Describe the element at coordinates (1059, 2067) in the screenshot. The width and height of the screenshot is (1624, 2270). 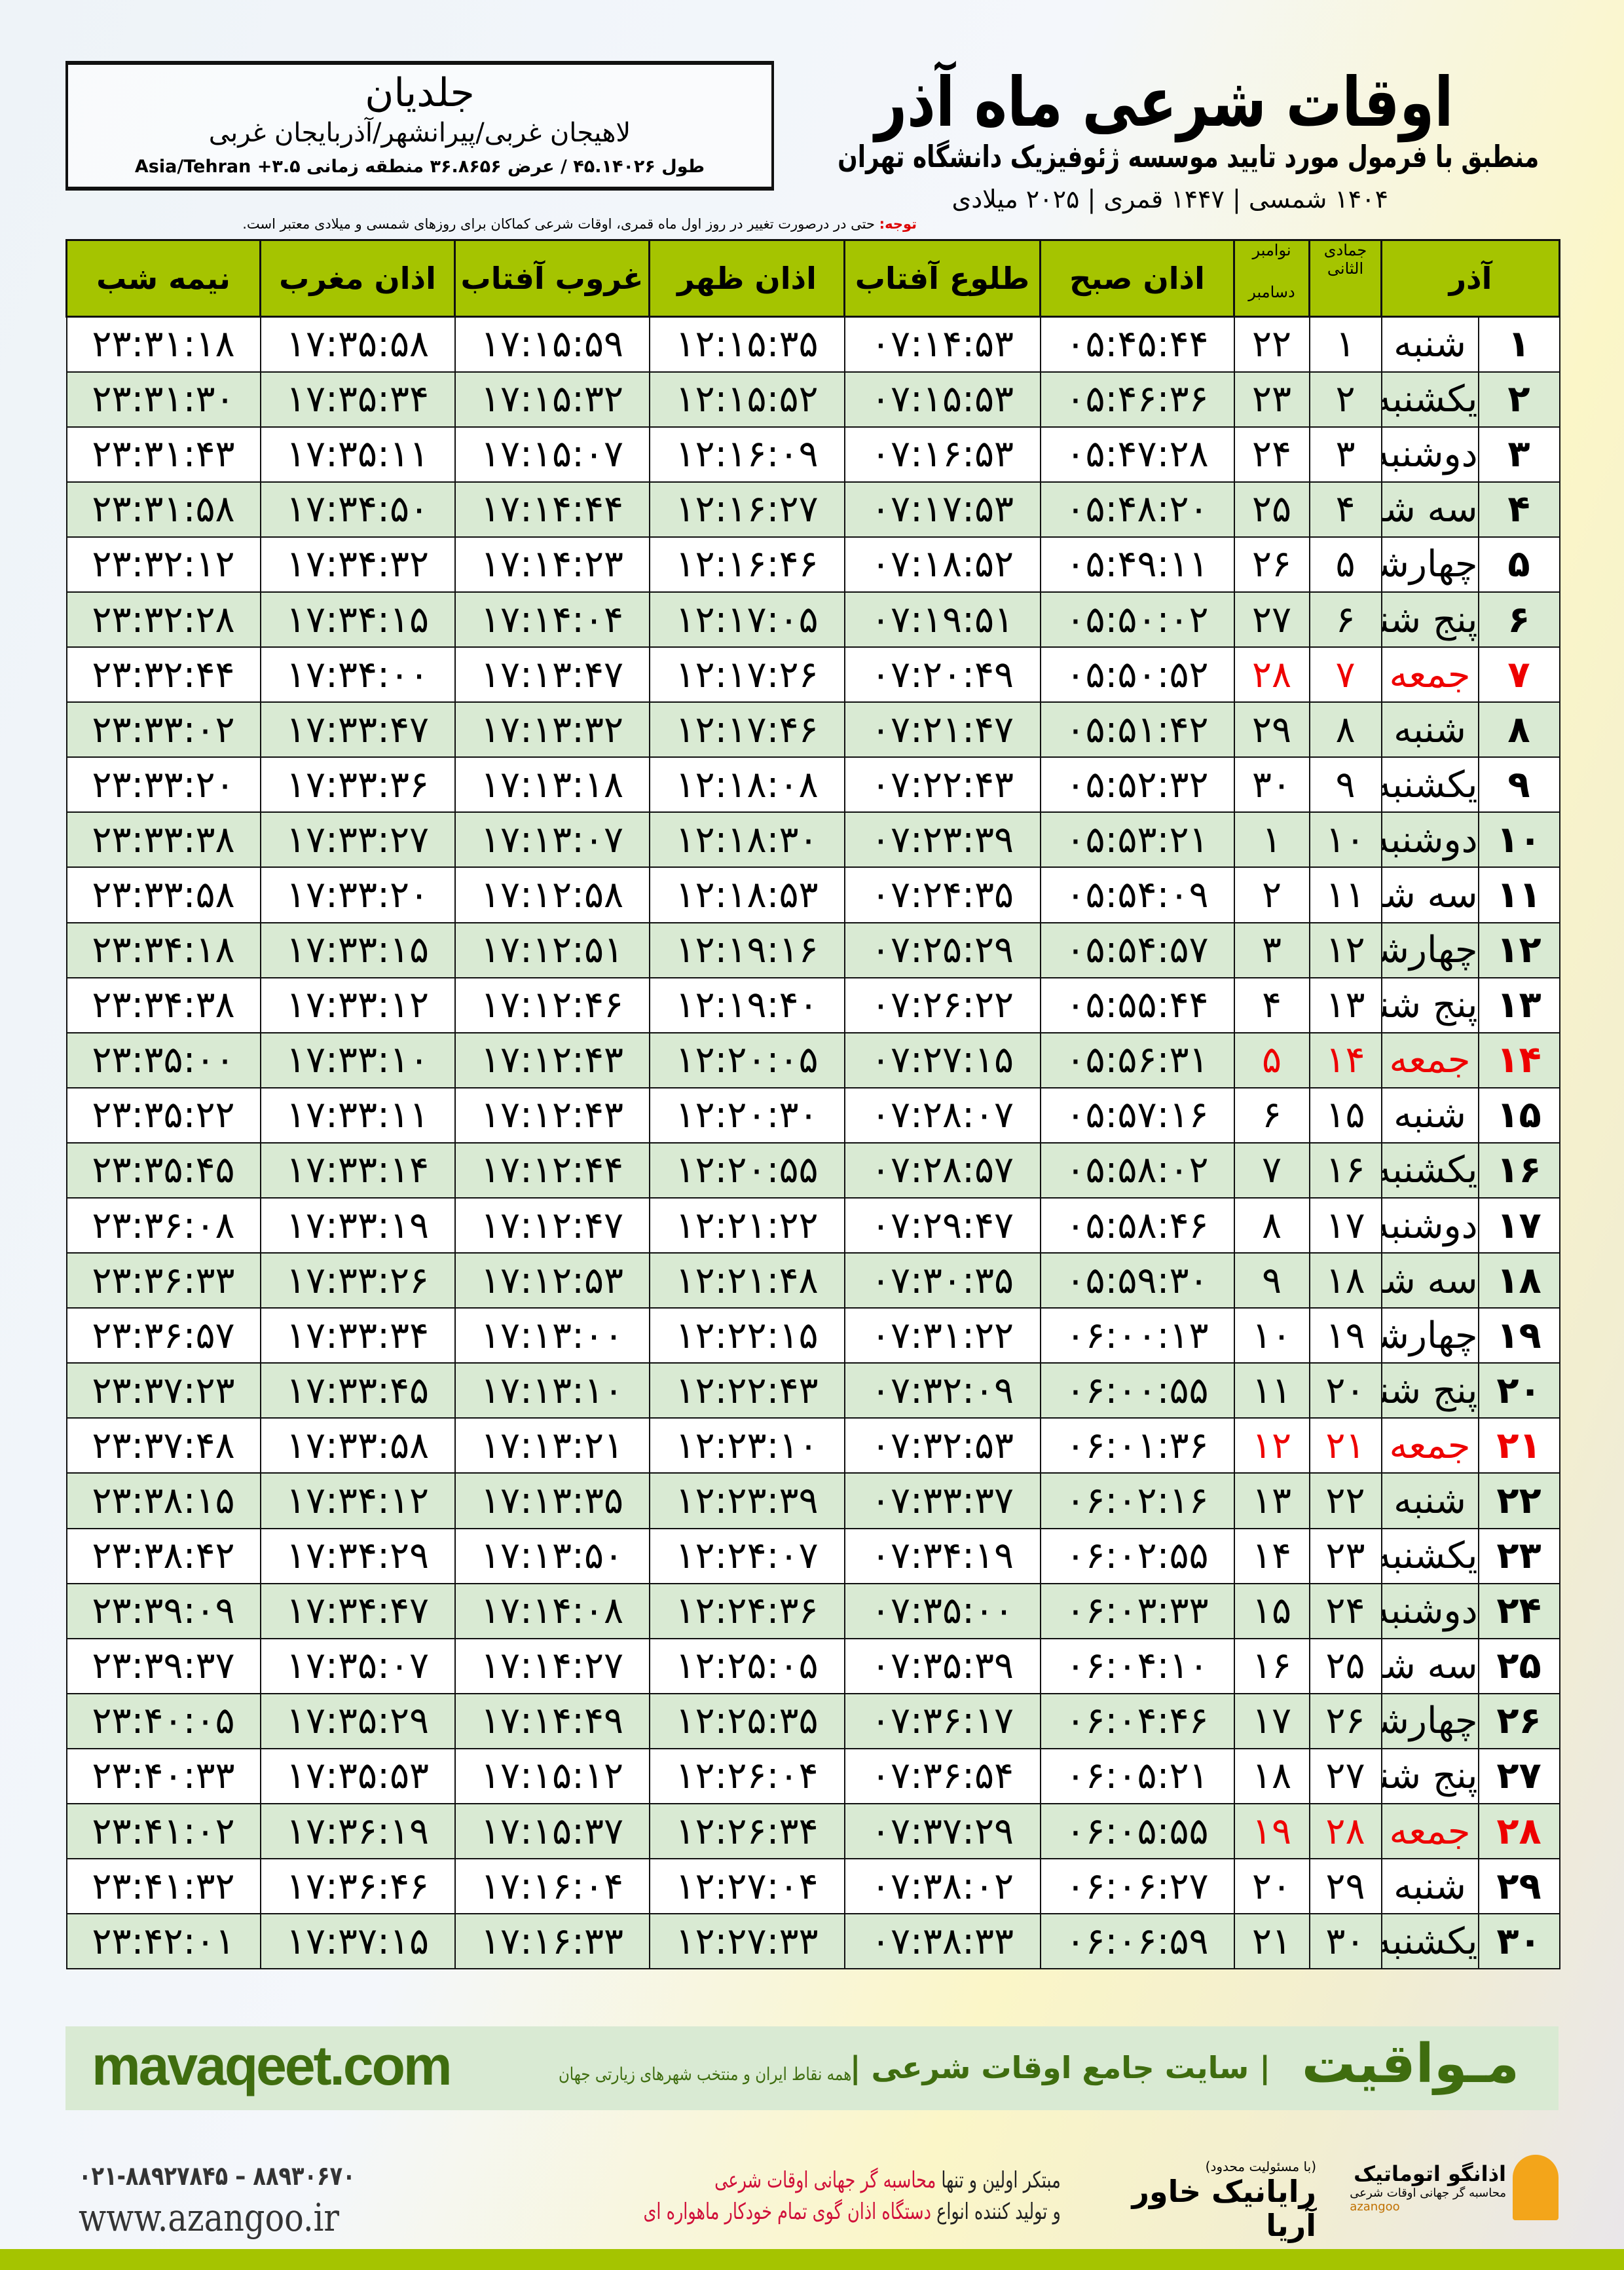
I see `mavaqeet-tagline: | سایت جامع اوقات شرعی |` at that location.